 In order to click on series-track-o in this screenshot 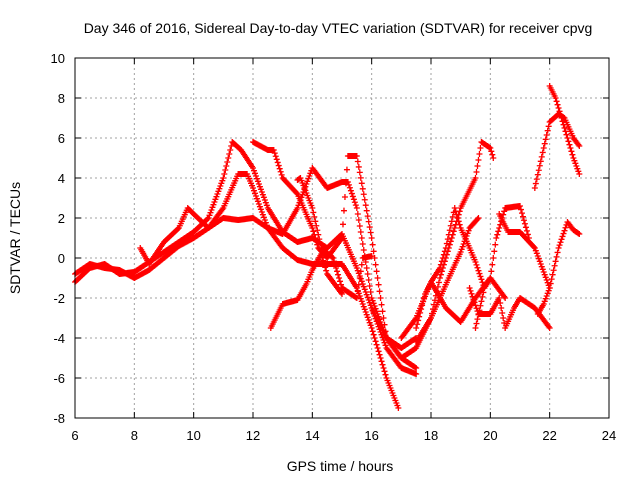, I will do `click(558, 268)`.